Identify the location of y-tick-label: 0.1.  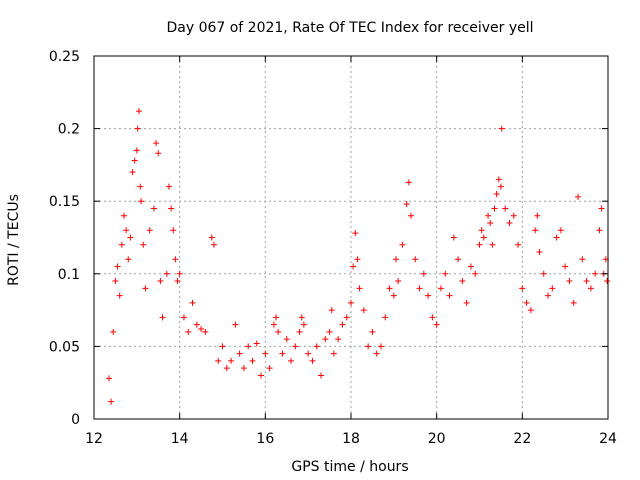
(69, 275).